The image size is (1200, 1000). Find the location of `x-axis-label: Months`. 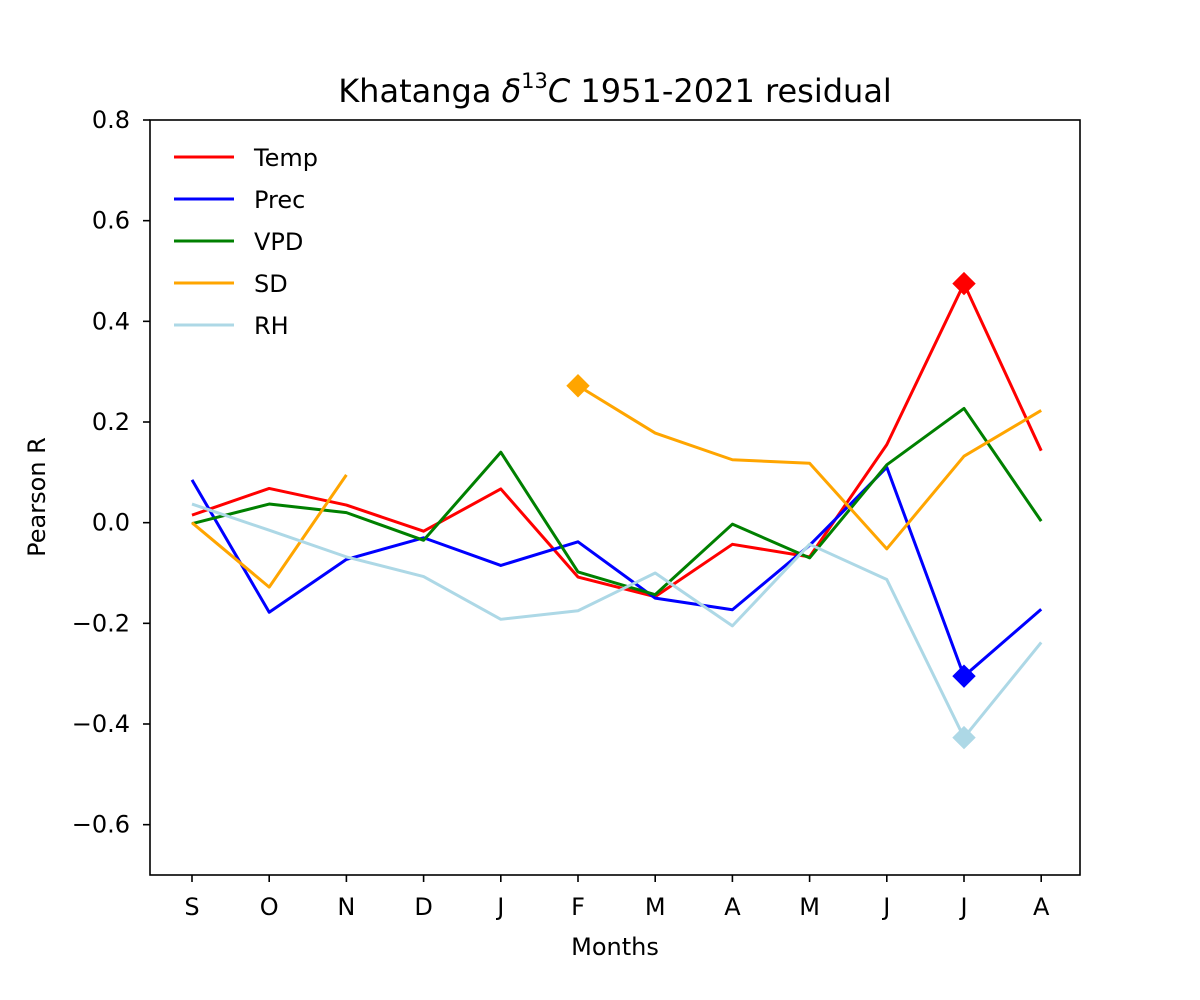

x-axis-label: Months is located at coordinates (615, 947).